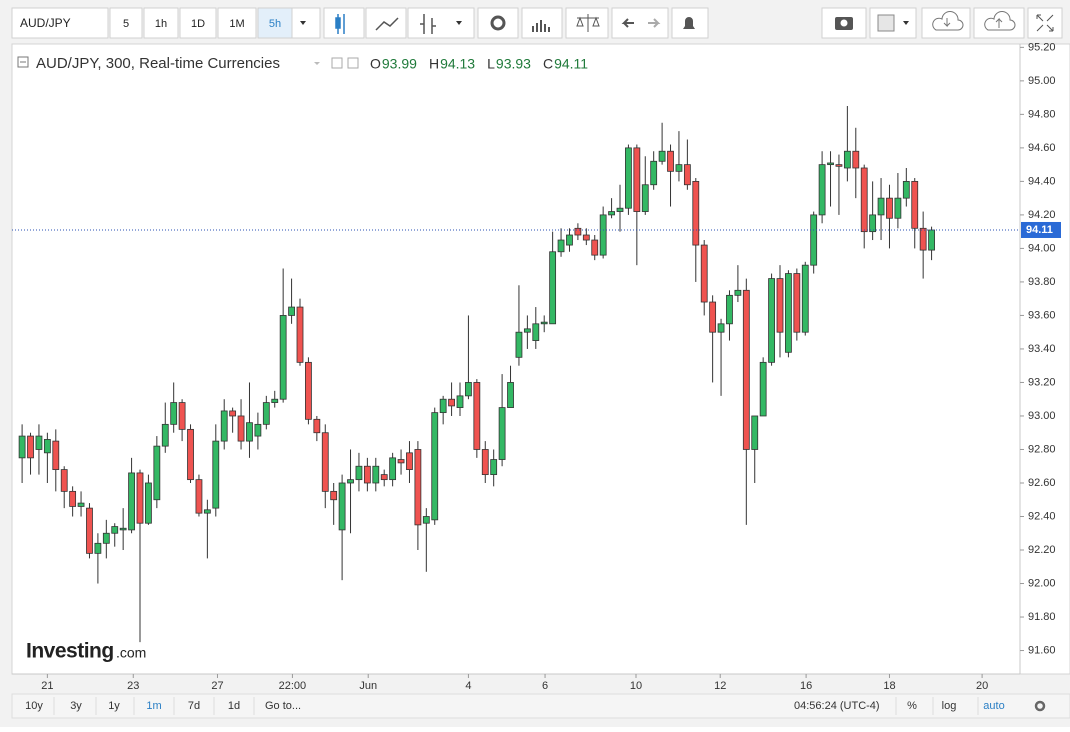  I want to click on legend-title: AUD/JPY, 300, Real-time Currencies, so click(158, 63).